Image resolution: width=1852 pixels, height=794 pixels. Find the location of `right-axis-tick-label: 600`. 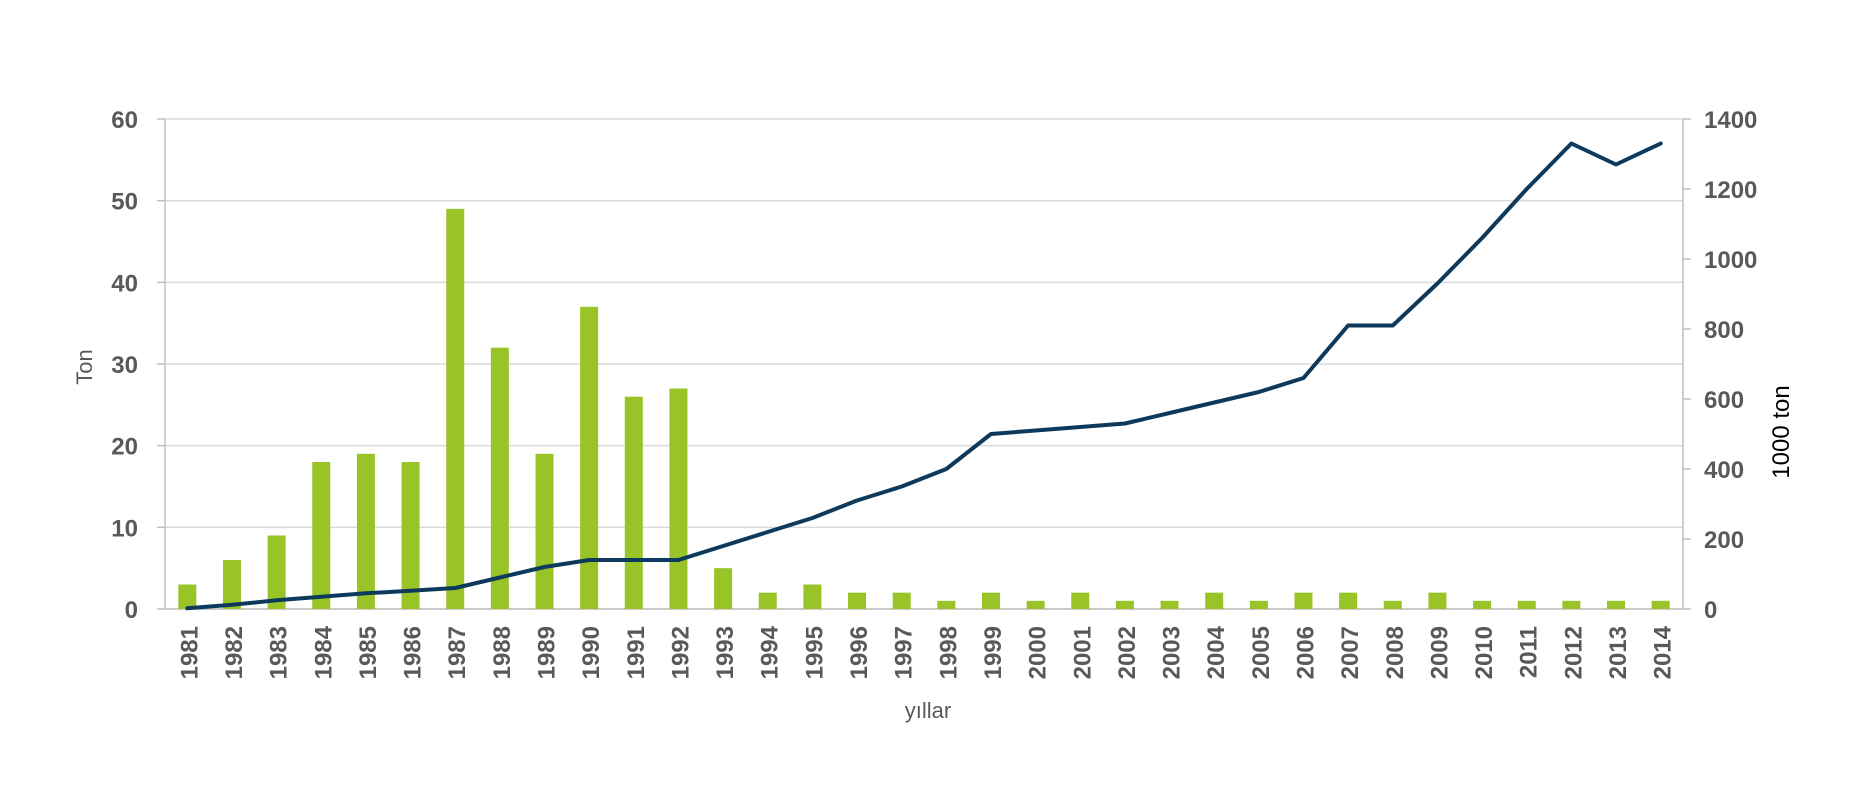

right-axis-tick-label: 600 is located at coordinates (1724, 400).